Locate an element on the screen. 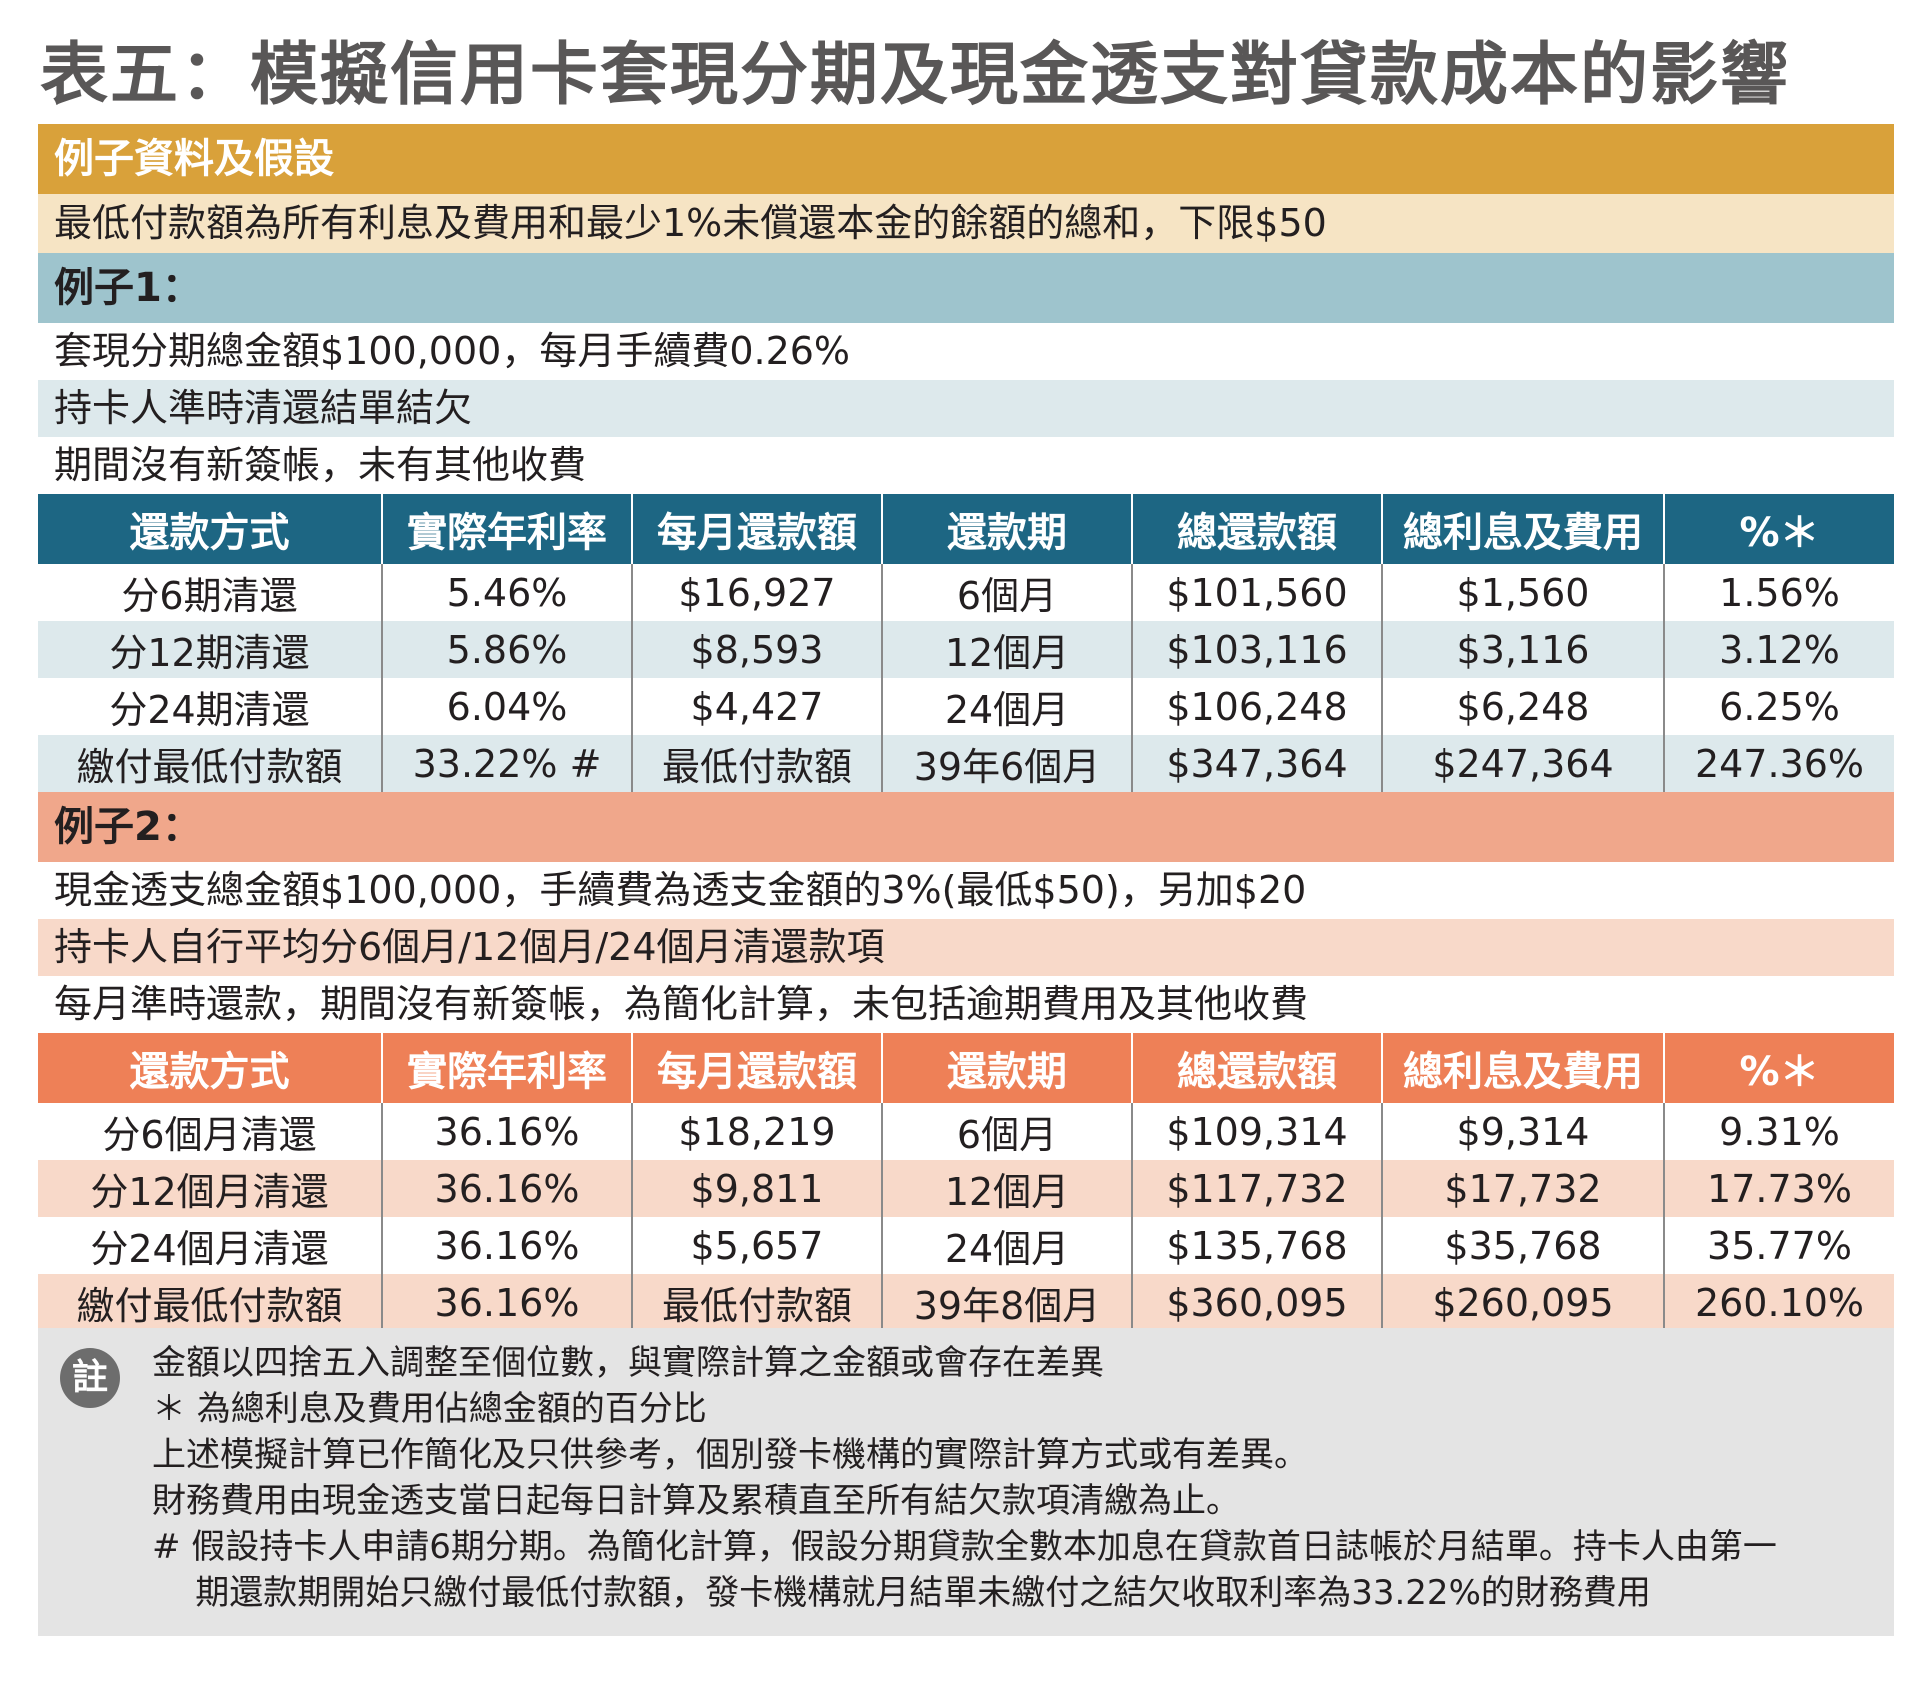  table-cell: 35.77% is located at coordinates (1778, 1245).